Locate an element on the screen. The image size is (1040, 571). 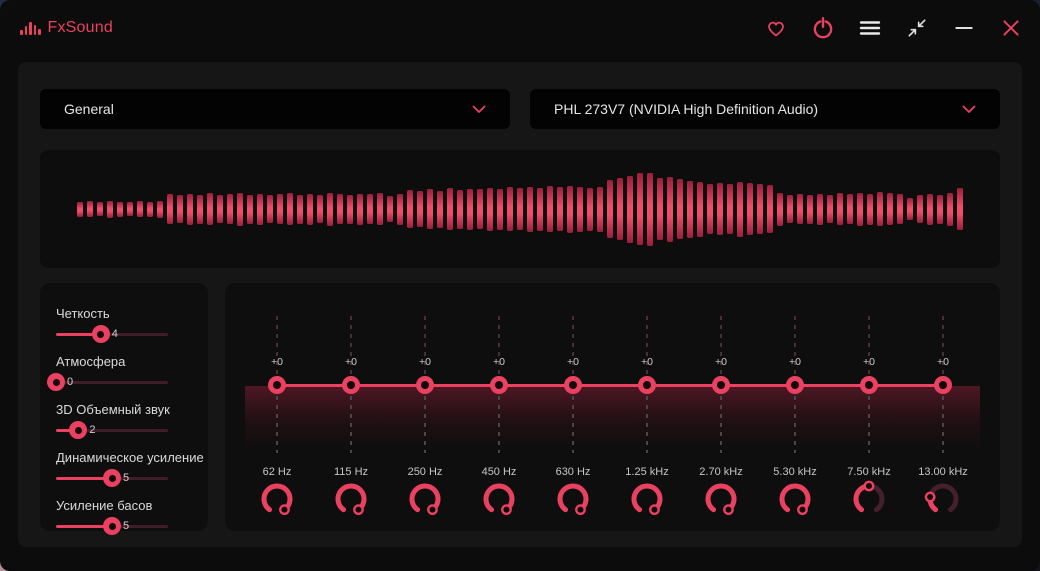
effect-slider-label: 3D Объемный звук is located at coordinates (113, 409).